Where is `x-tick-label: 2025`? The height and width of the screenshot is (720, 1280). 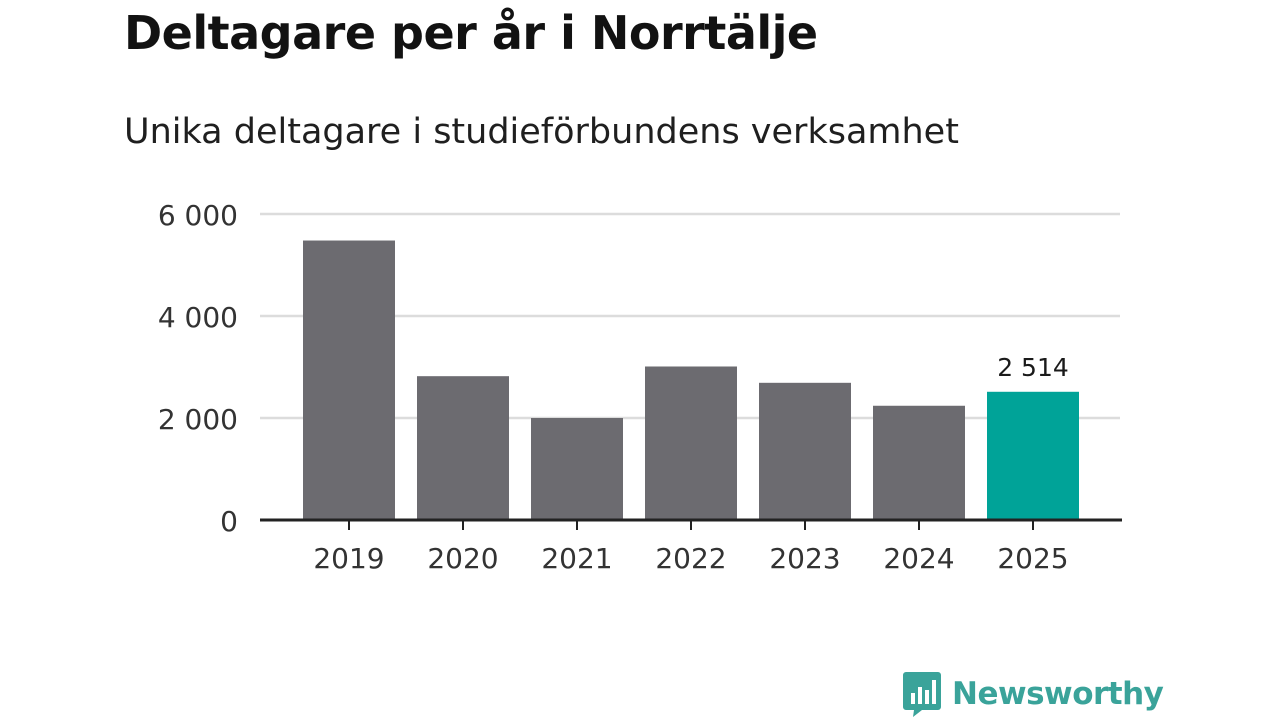
x-tick-label: 2025 is located at coordinates (1032, 558).